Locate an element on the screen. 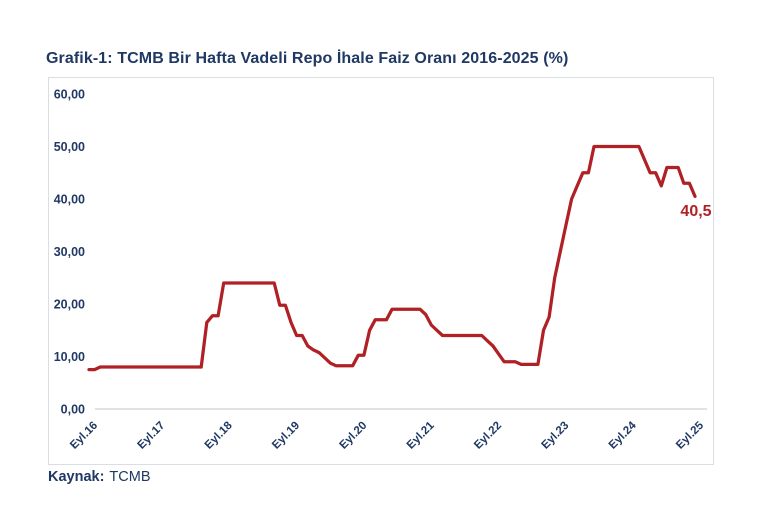 Image resolution: width=770 pixels, height=510 pixels. y-axis-tick-label: 10,00 is located at coordinates (69, 357).